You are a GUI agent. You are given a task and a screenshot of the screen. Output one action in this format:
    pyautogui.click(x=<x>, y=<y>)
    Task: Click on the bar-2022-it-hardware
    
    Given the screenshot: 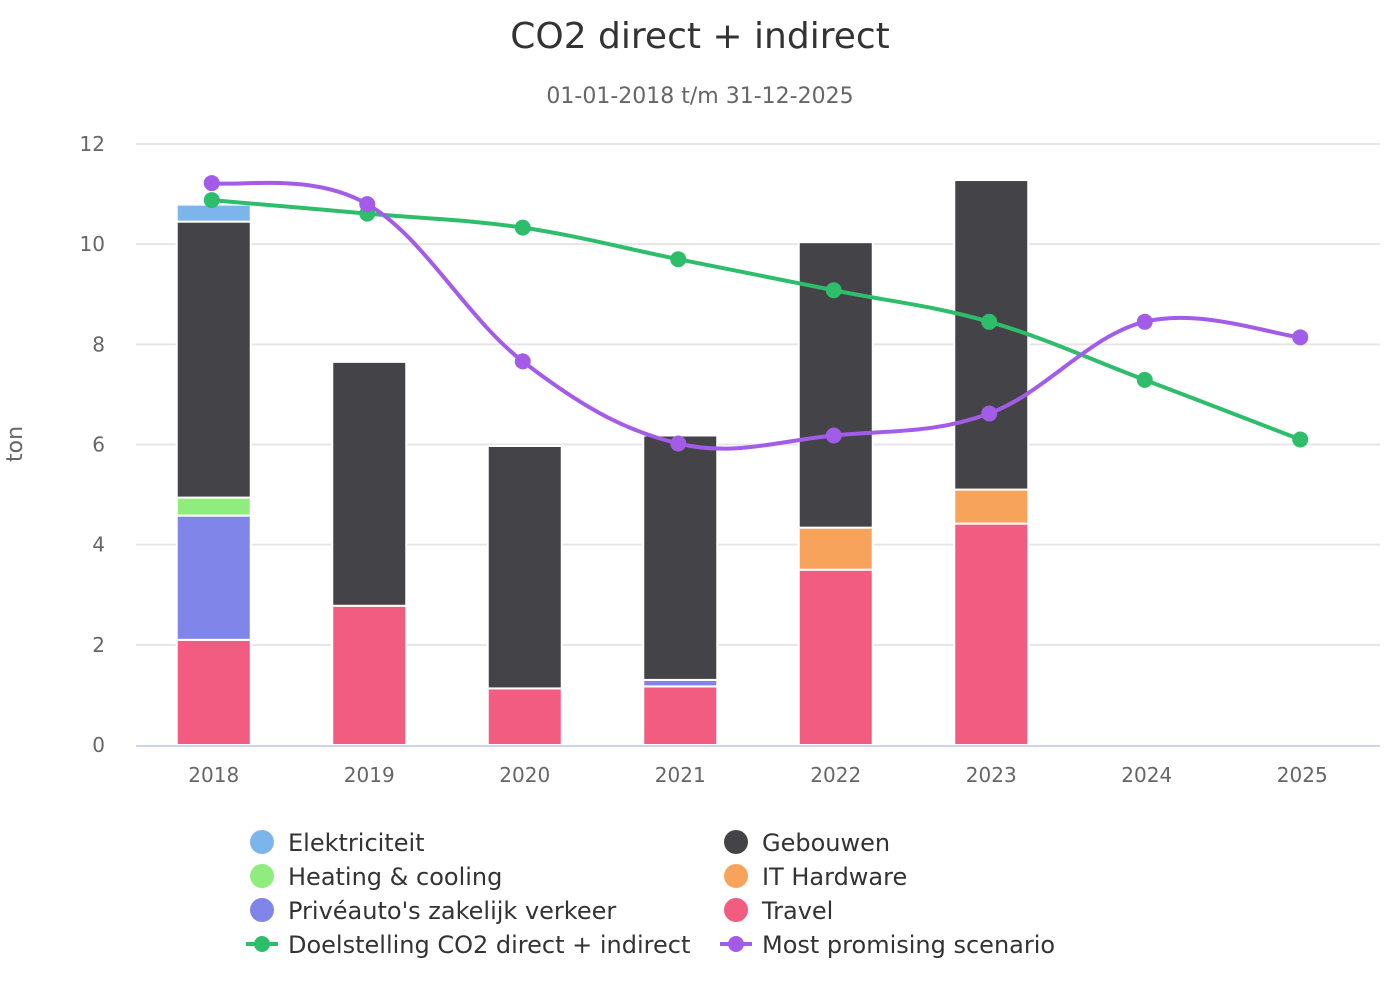 What is the action you would take?
    pyautogui.click(x=835, y=548)
    